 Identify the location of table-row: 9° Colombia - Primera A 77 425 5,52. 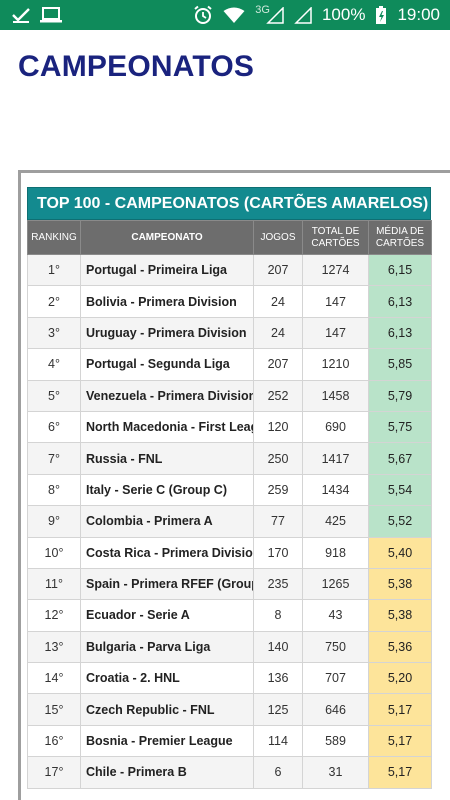
(229, 521).